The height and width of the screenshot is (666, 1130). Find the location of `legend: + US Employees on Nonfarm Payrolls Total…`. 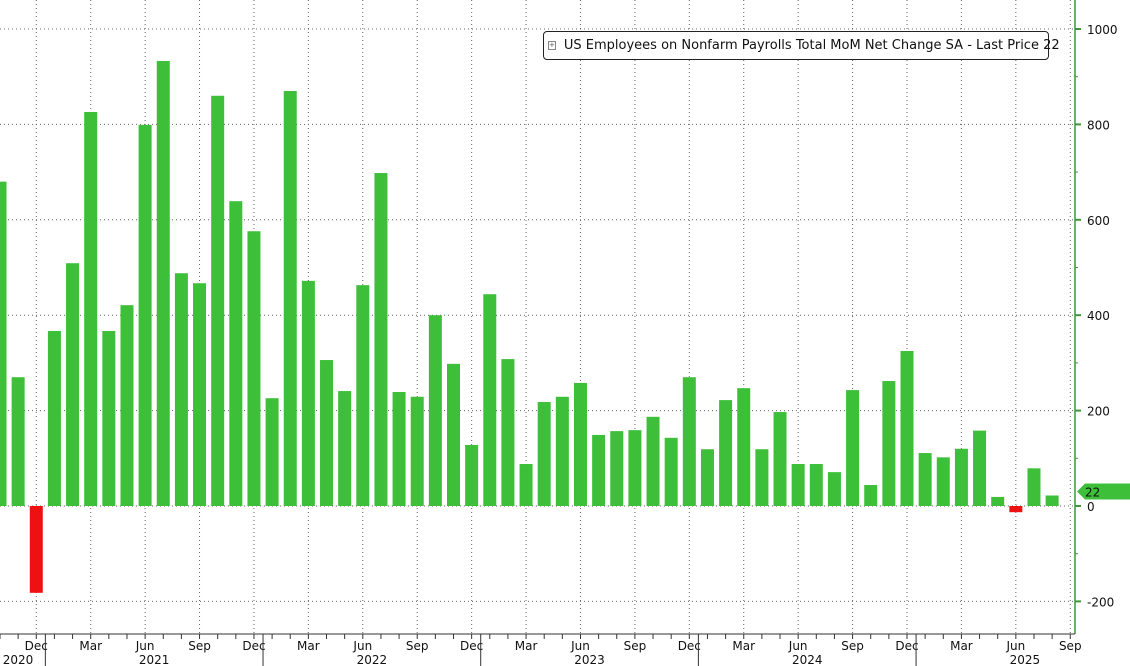

legend: + US Employees on Nonfarm Payrolls Total… is located at coordinates (801, 45).